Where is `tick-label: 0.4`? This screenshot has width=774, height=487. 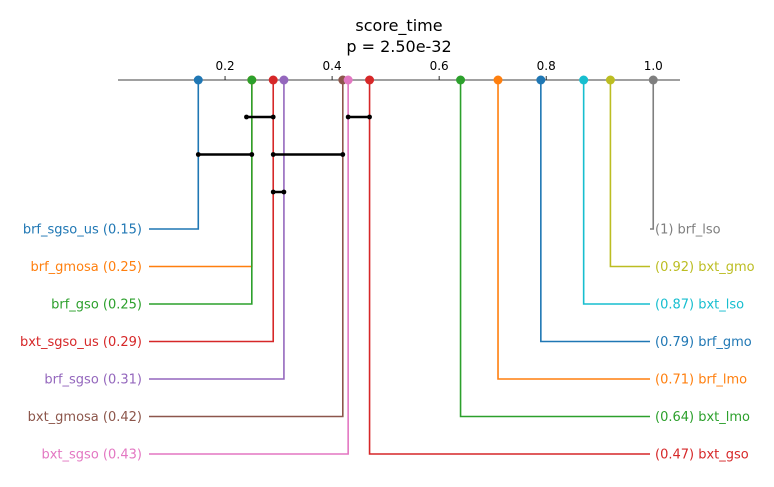 tick-label: 0.4 is located at coordinates (332, 66).